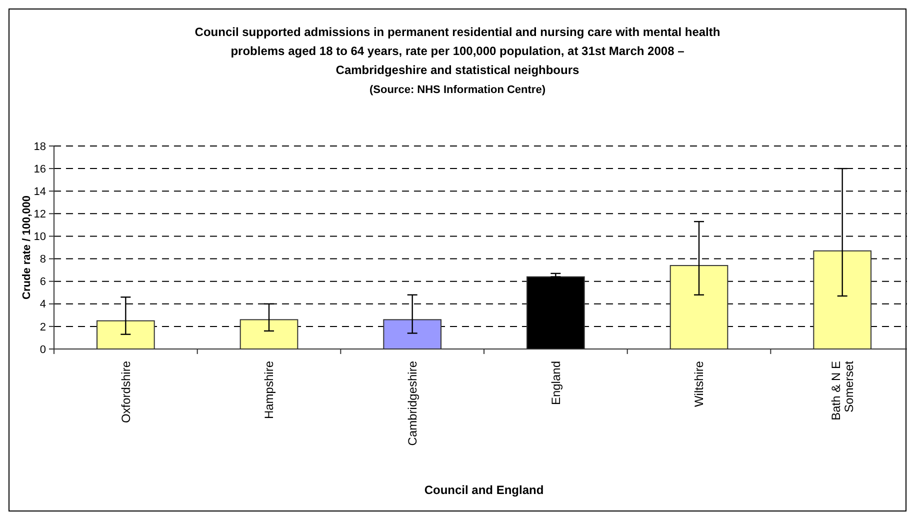 The width and height of the screenshot is (915, 520). What do you see at coordinates (40, 237) in the screenshot?
I see `y-tick-label: 10` at bounding box center [40, 237].